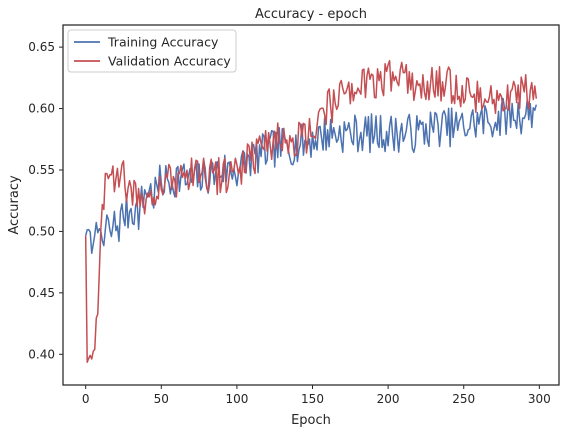 This screenshot has height=436, width=567. What do you see at coordinates (41, 293) in the screenshot?
I see `y-tick-label: 0.45` at bounding box center [41, 293].